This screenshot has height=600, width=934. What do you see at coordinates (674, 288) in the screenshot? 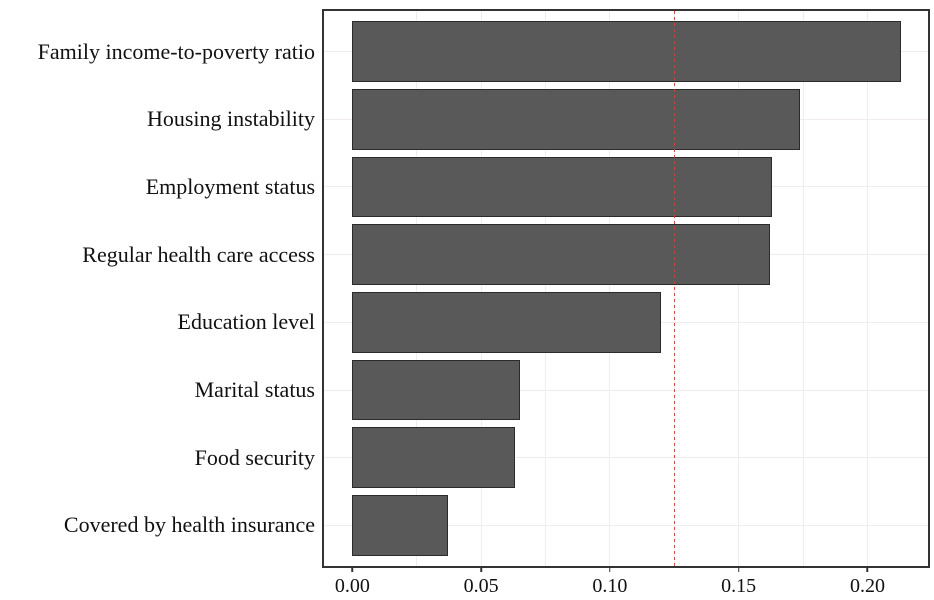
I see `reference-line` at bounding box center [674, 288].